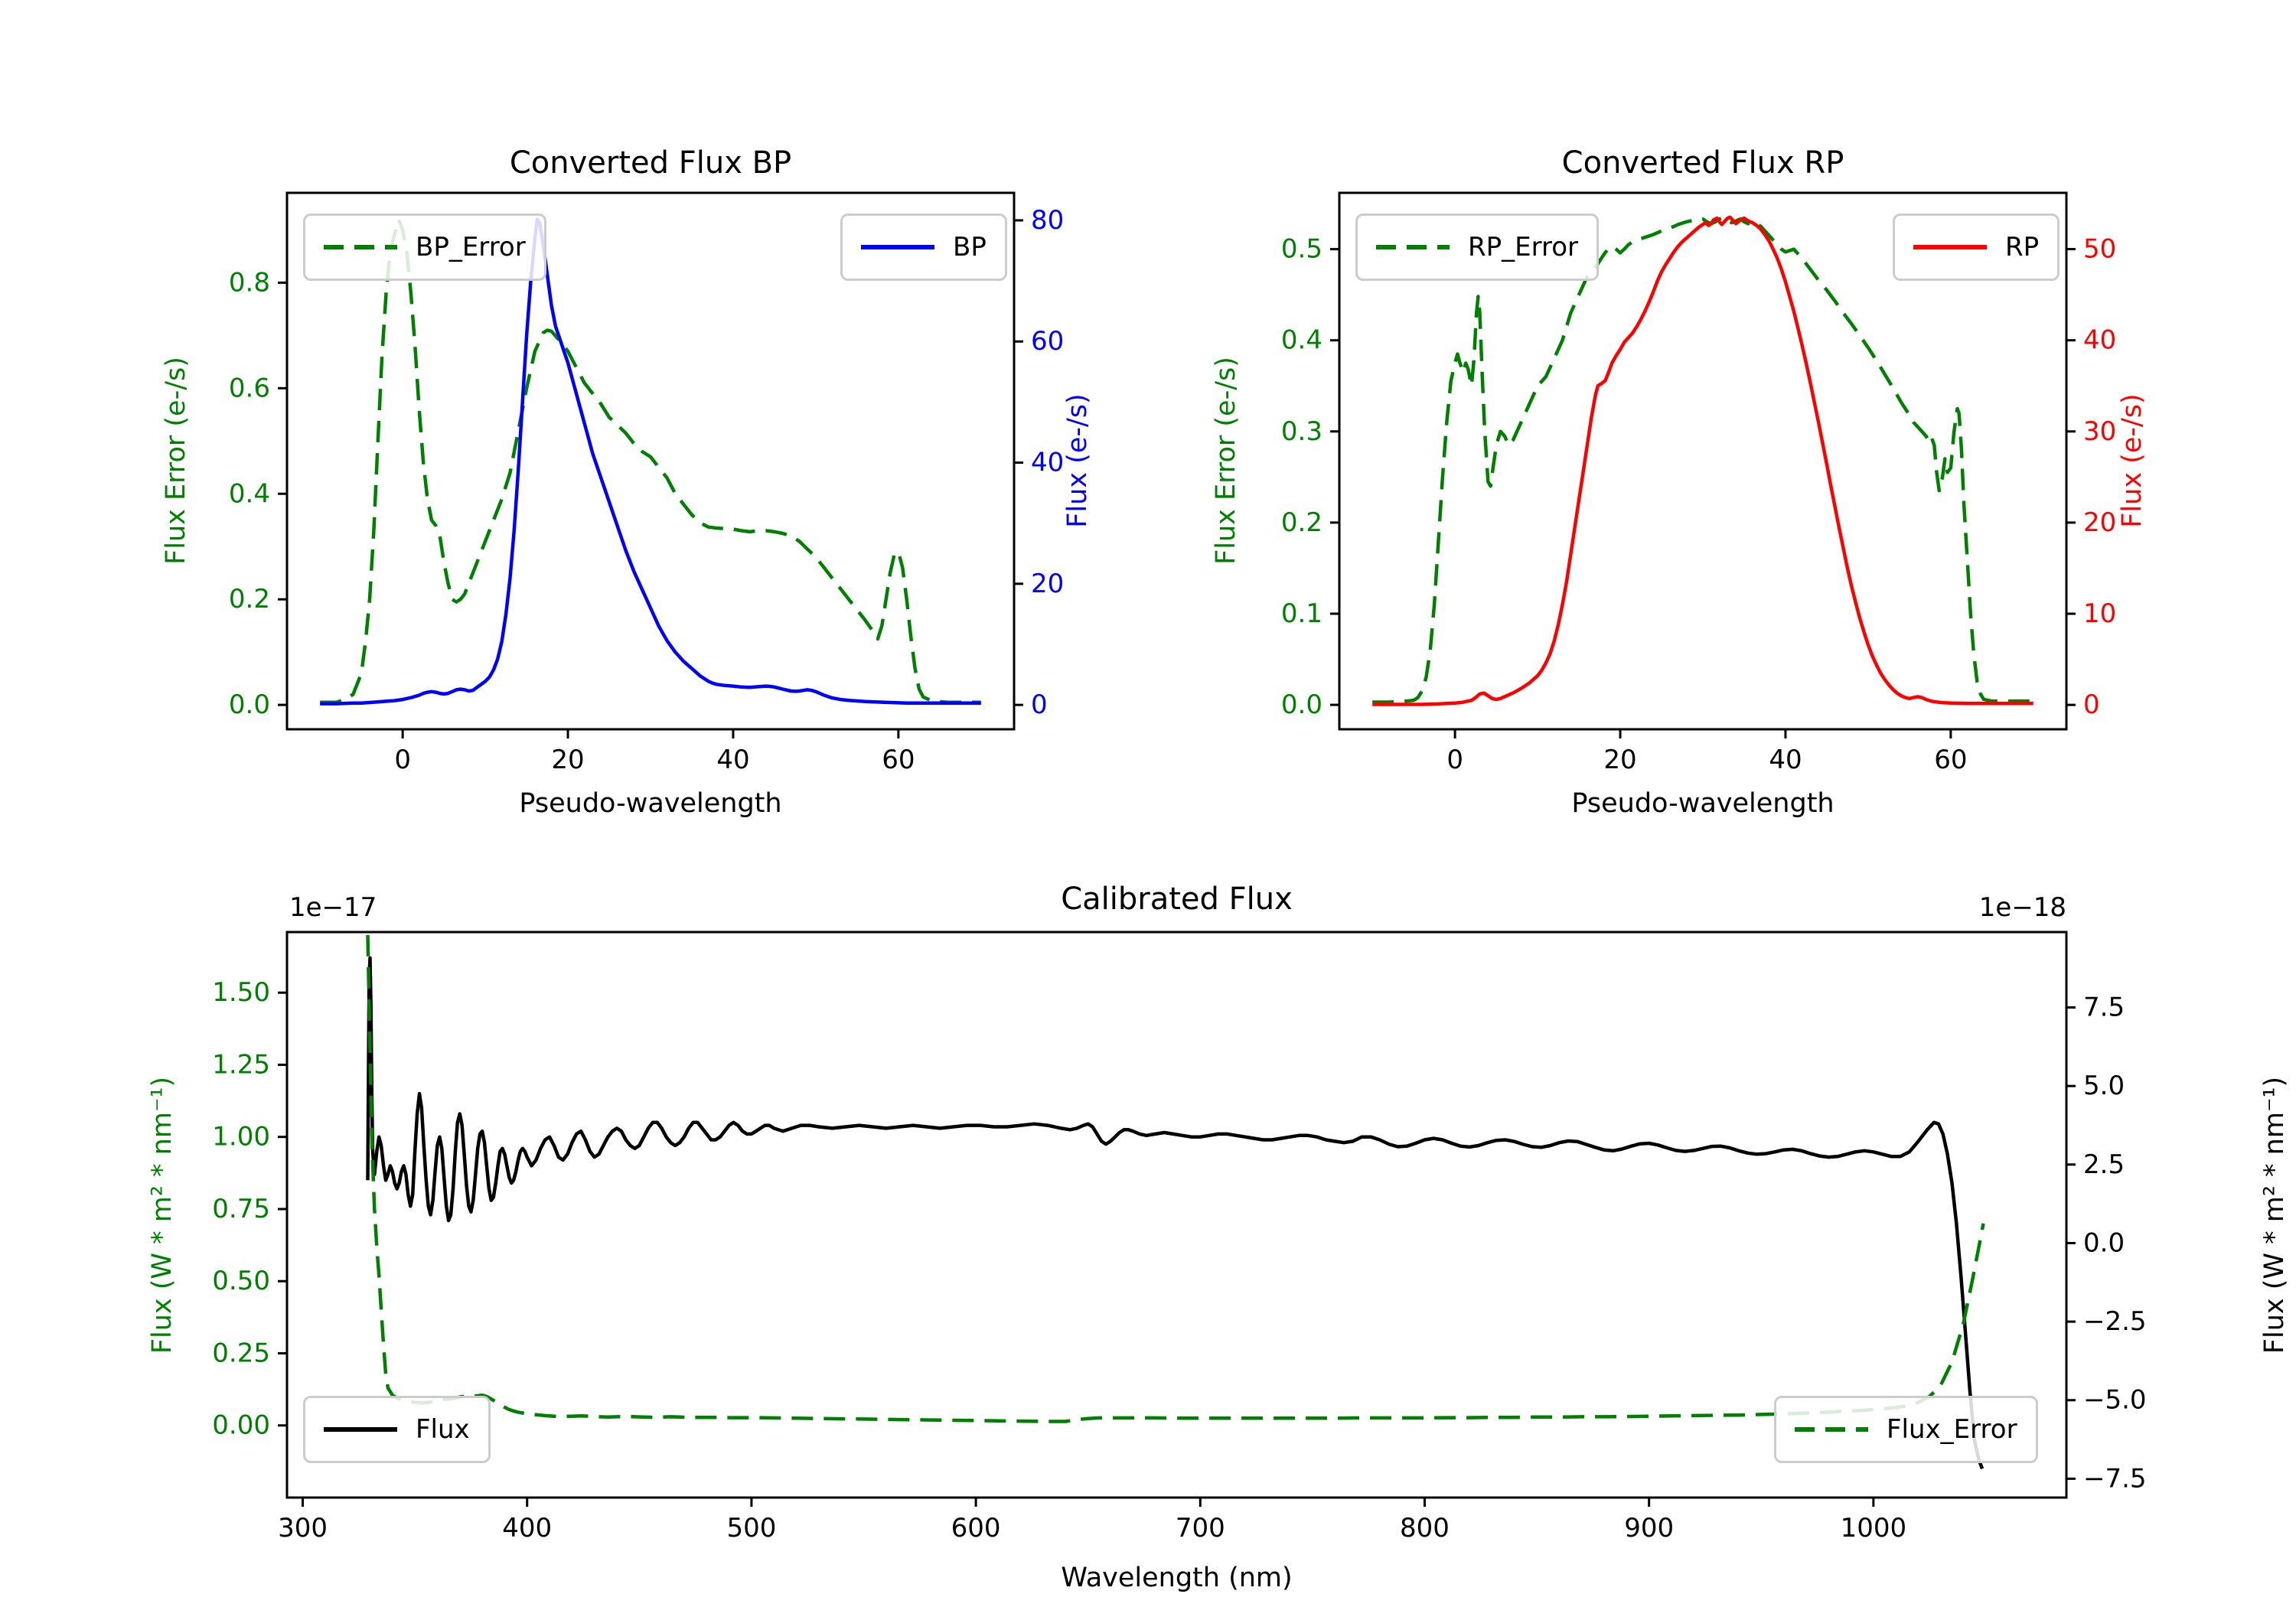 Image resolution: width=2296 pixels, height=1607 pixels. I want to click on rp-legend-line, so click(1950, 247).